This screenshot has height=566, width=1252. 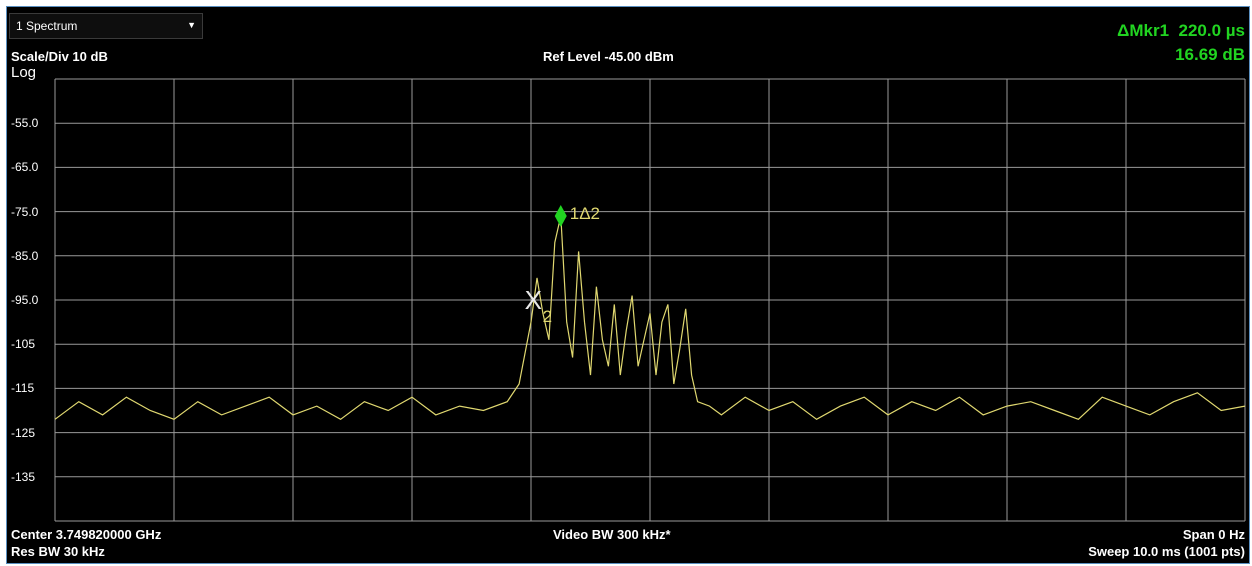 What do you see at coordinates (25, 123) in the screenshot?
I see `y-tick-label: -55.0` at bounding box center [25, 123].